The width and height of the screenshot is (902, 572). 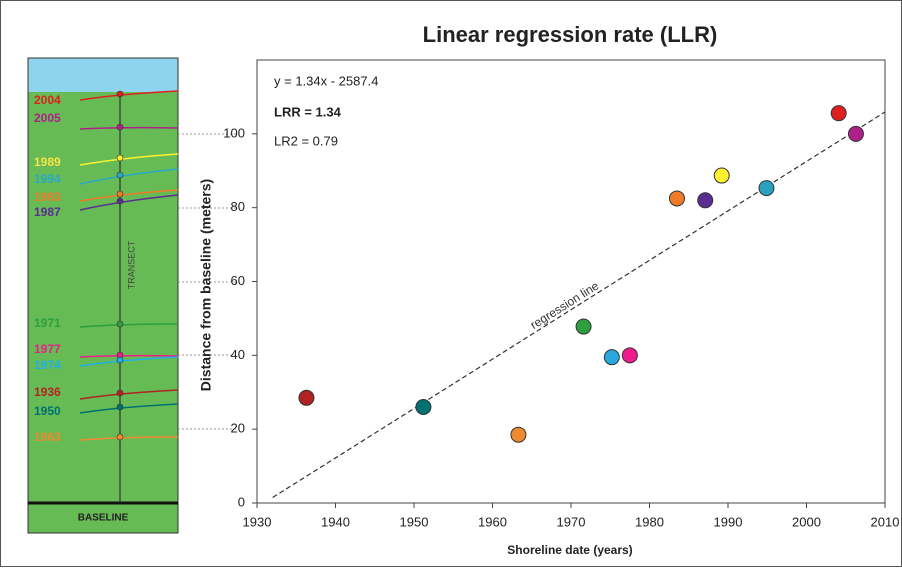 I want to click on y-axis-label: Distance from baseline (meters), so click(x=206, y=285).